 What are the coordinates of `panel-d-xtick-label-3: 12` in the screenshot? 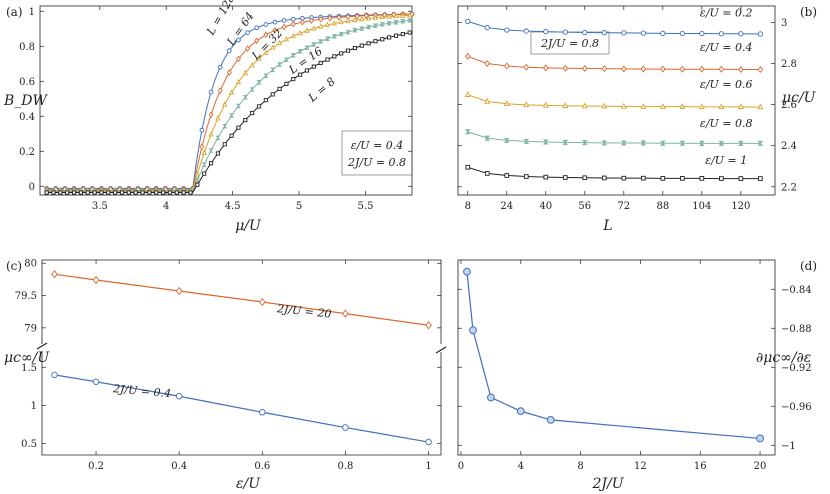 It's located at (640, 466).